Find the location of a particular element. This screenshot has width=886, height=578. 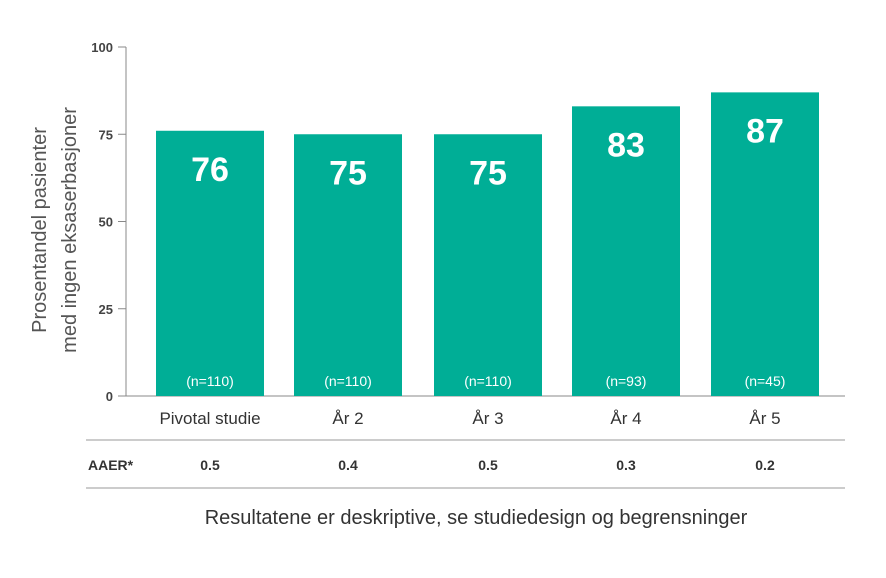

bar-n-label: (n=93) is located at coordinates (626, 381).